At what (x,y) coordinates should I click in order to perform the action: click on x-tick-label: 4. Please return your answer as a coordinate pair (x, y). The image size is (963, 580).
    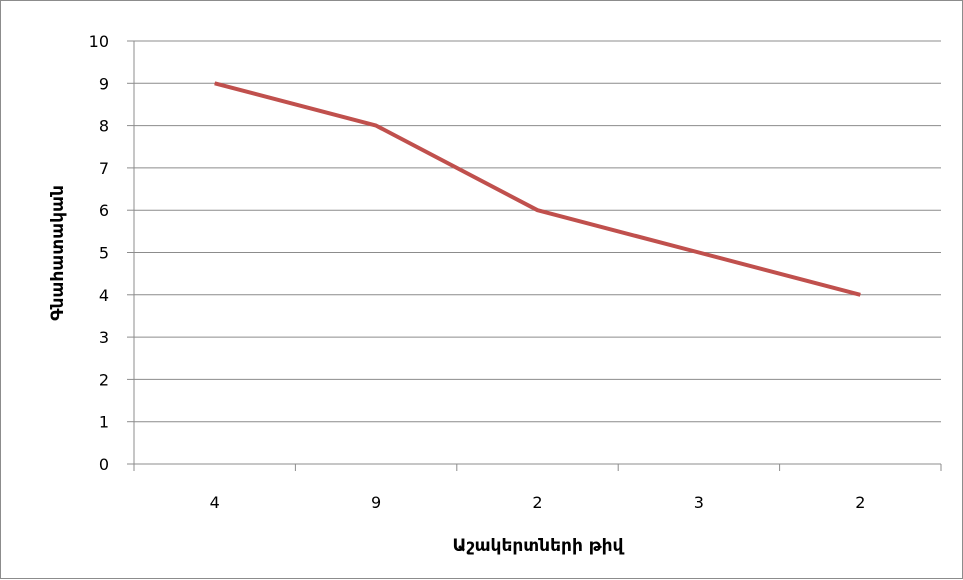
    Looking at the image, I should click on (215, 502).